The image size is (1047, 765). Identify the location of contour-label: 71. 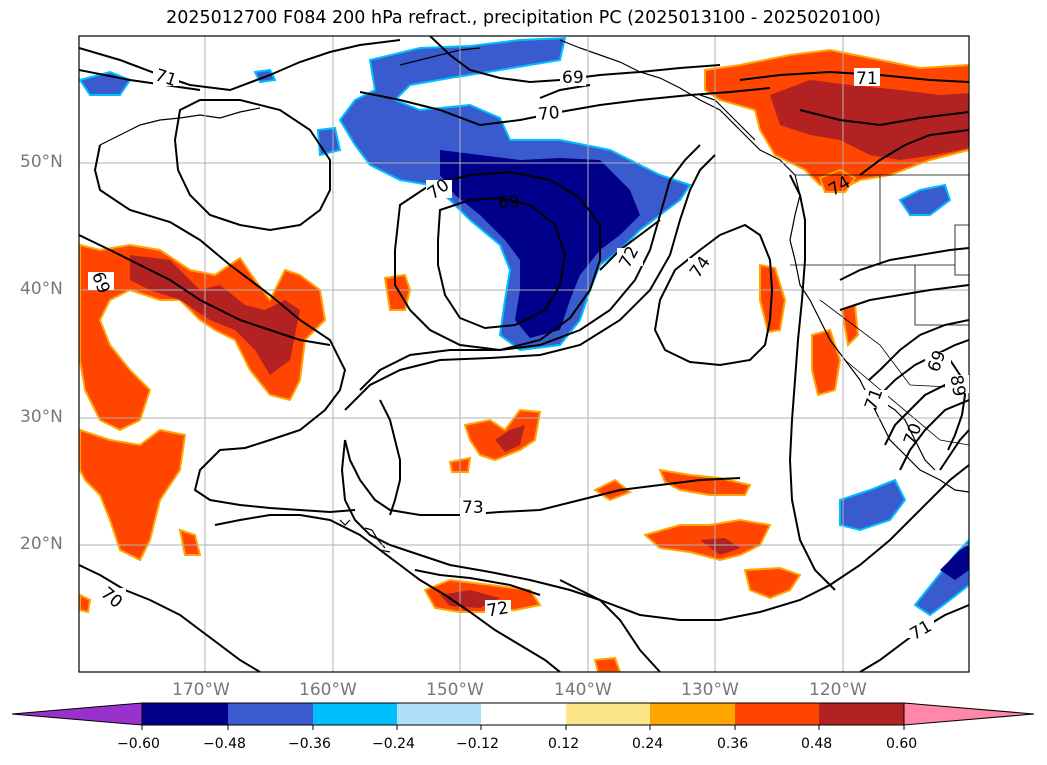
(867, 79).